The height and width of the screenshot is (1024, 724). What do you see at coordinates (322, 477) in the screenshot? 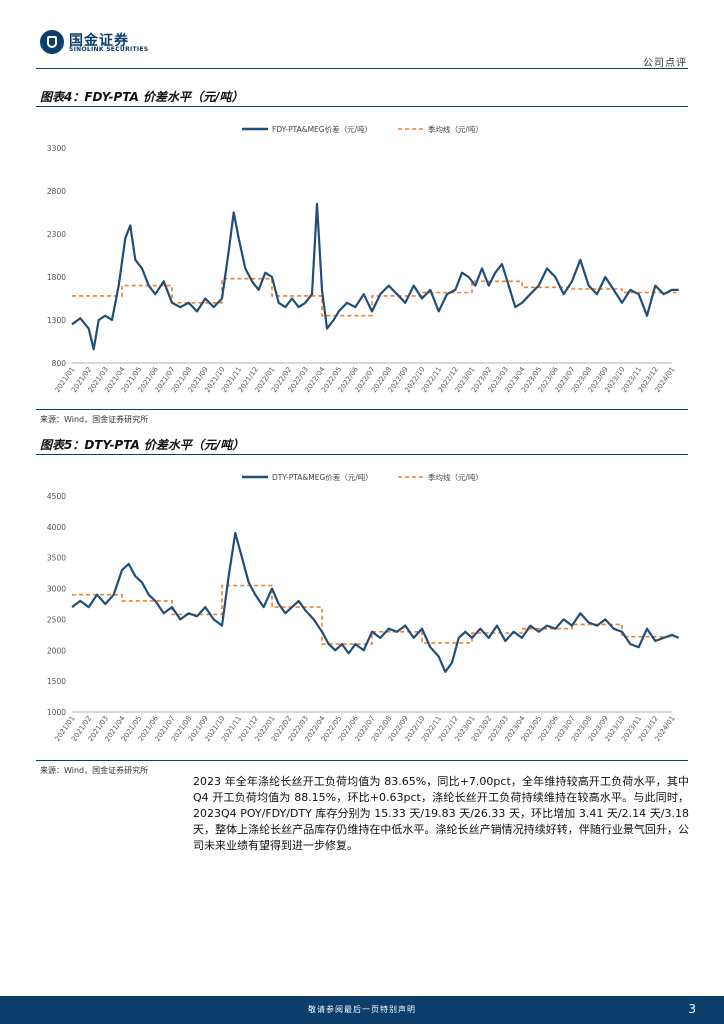
I see `legend-label: DTY-PTA&MEG价差（元/吨）` at bounding box center [322, 477].